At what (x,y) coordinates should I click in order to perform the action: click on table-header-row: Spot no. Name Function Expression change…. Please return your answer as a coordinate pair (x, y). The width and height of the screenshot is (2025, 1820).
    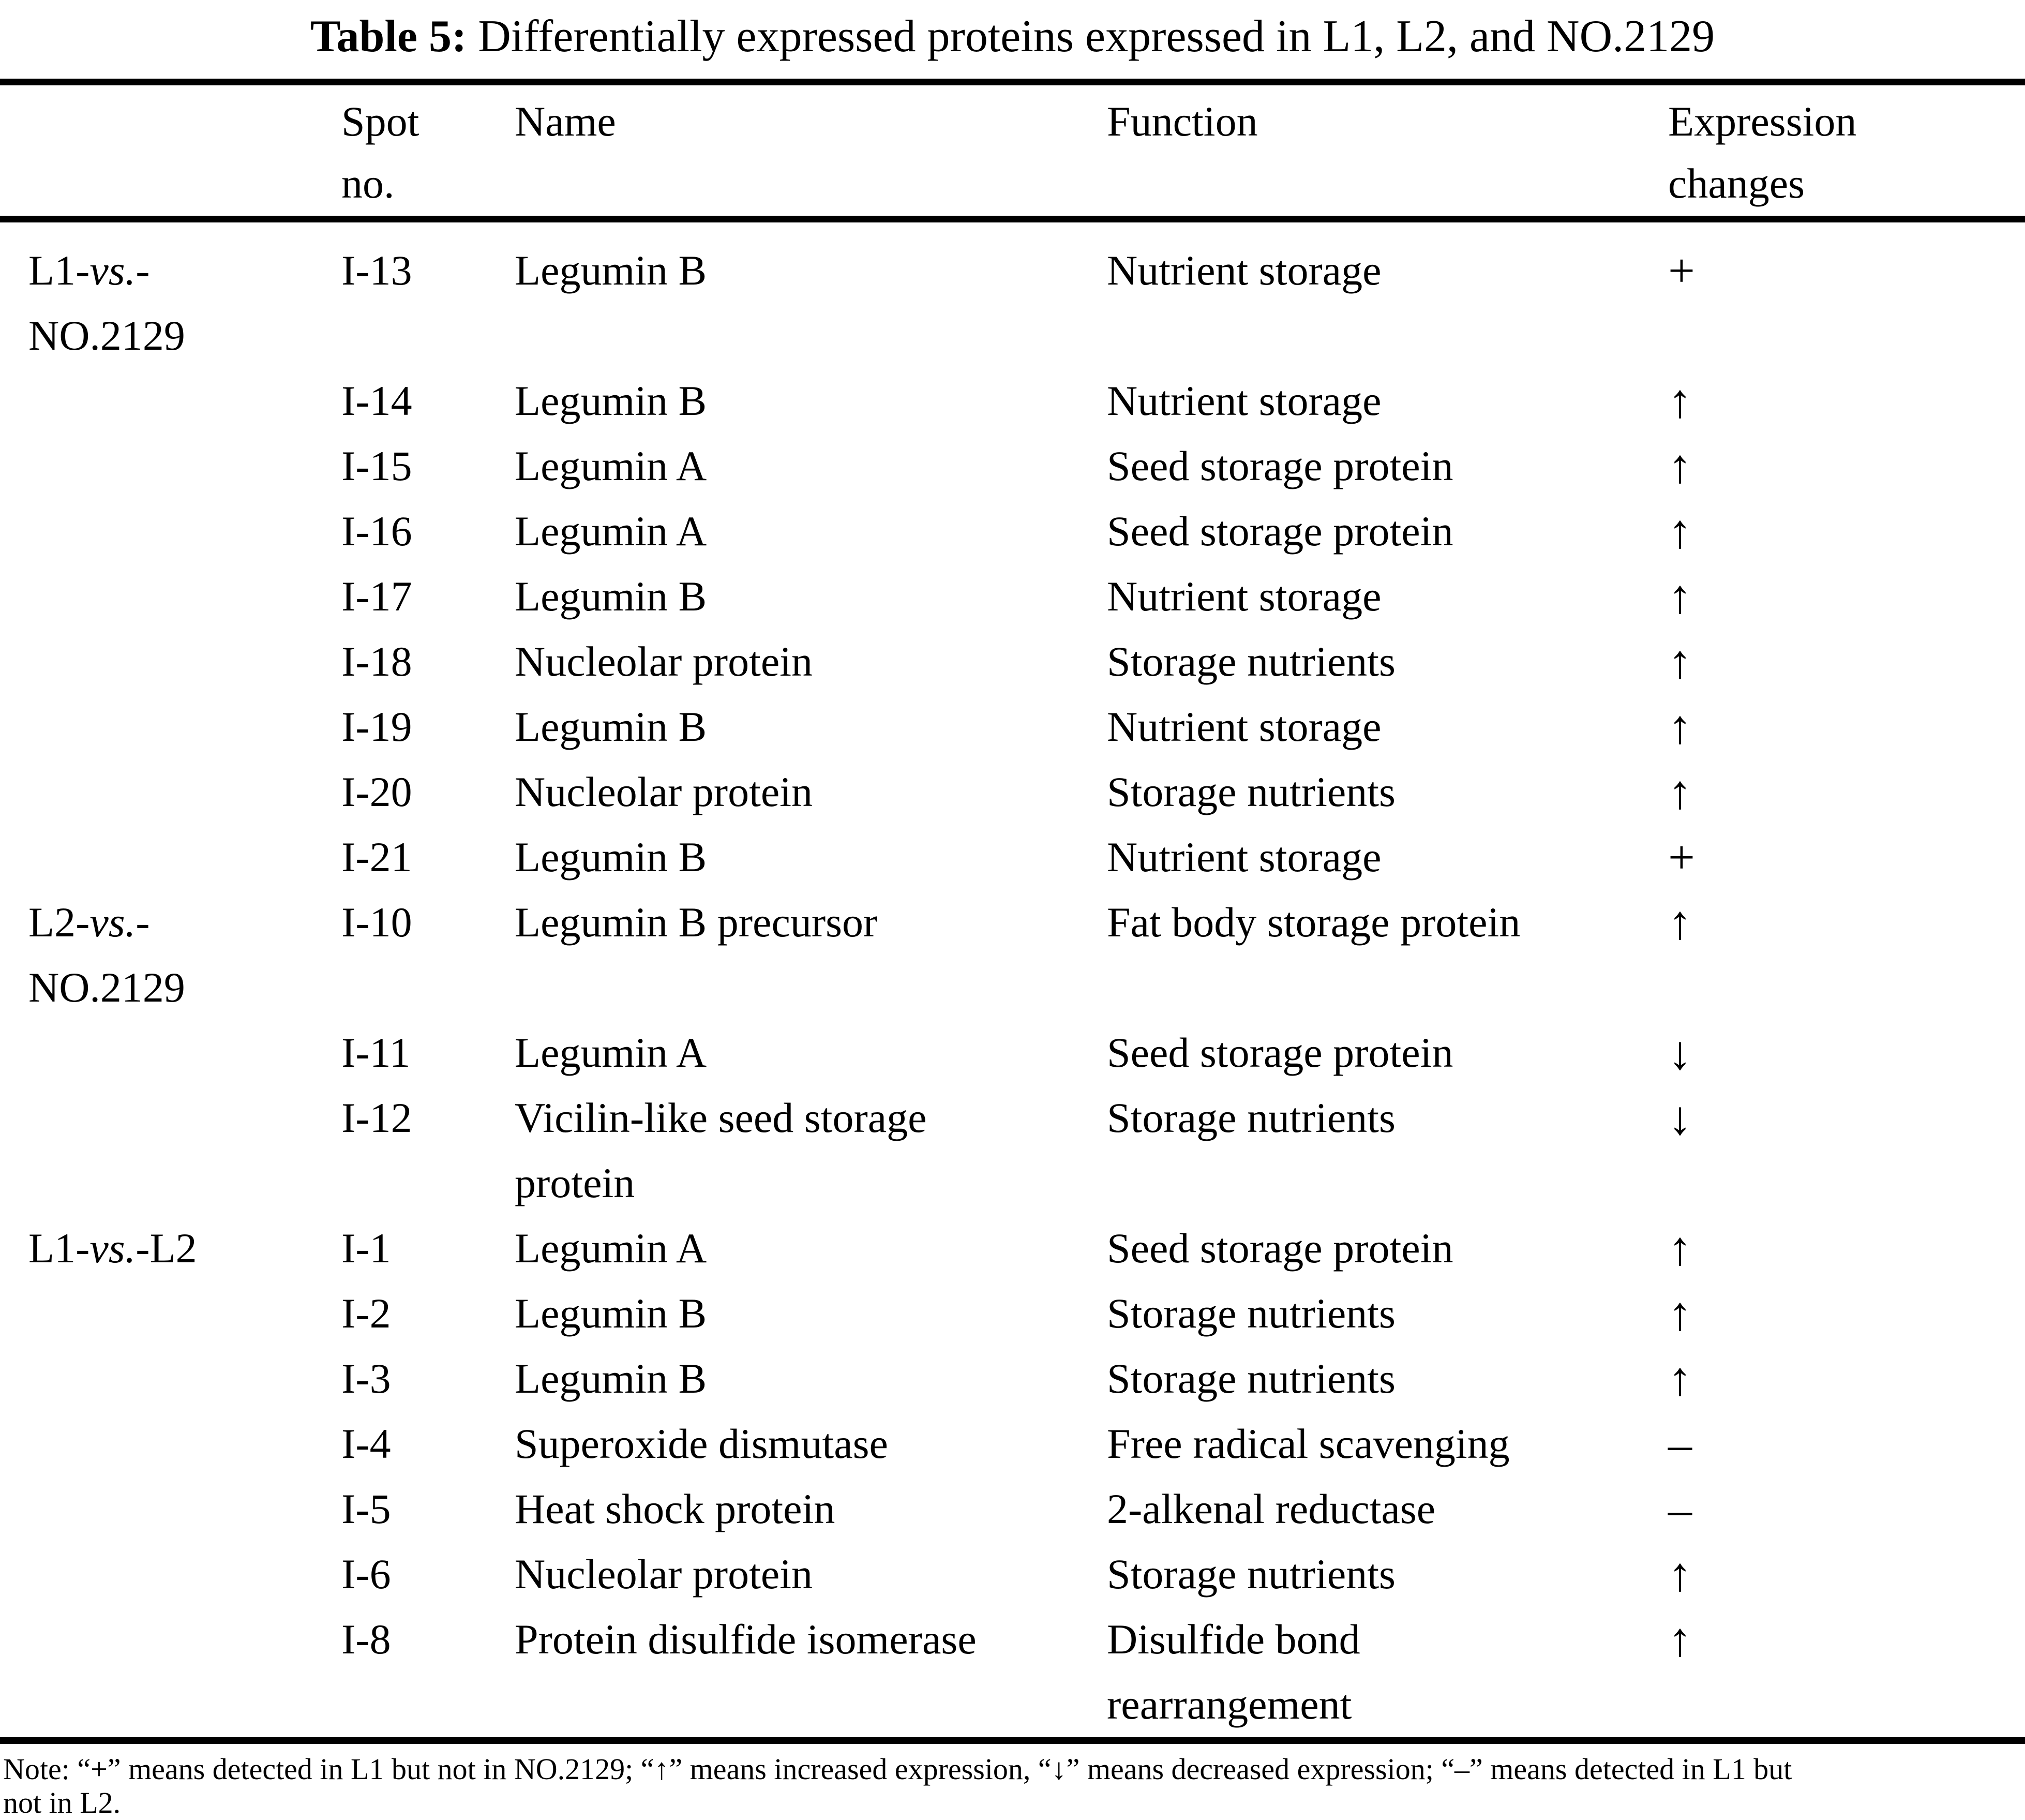
    Looking at the image, I should click on (1013, 150).